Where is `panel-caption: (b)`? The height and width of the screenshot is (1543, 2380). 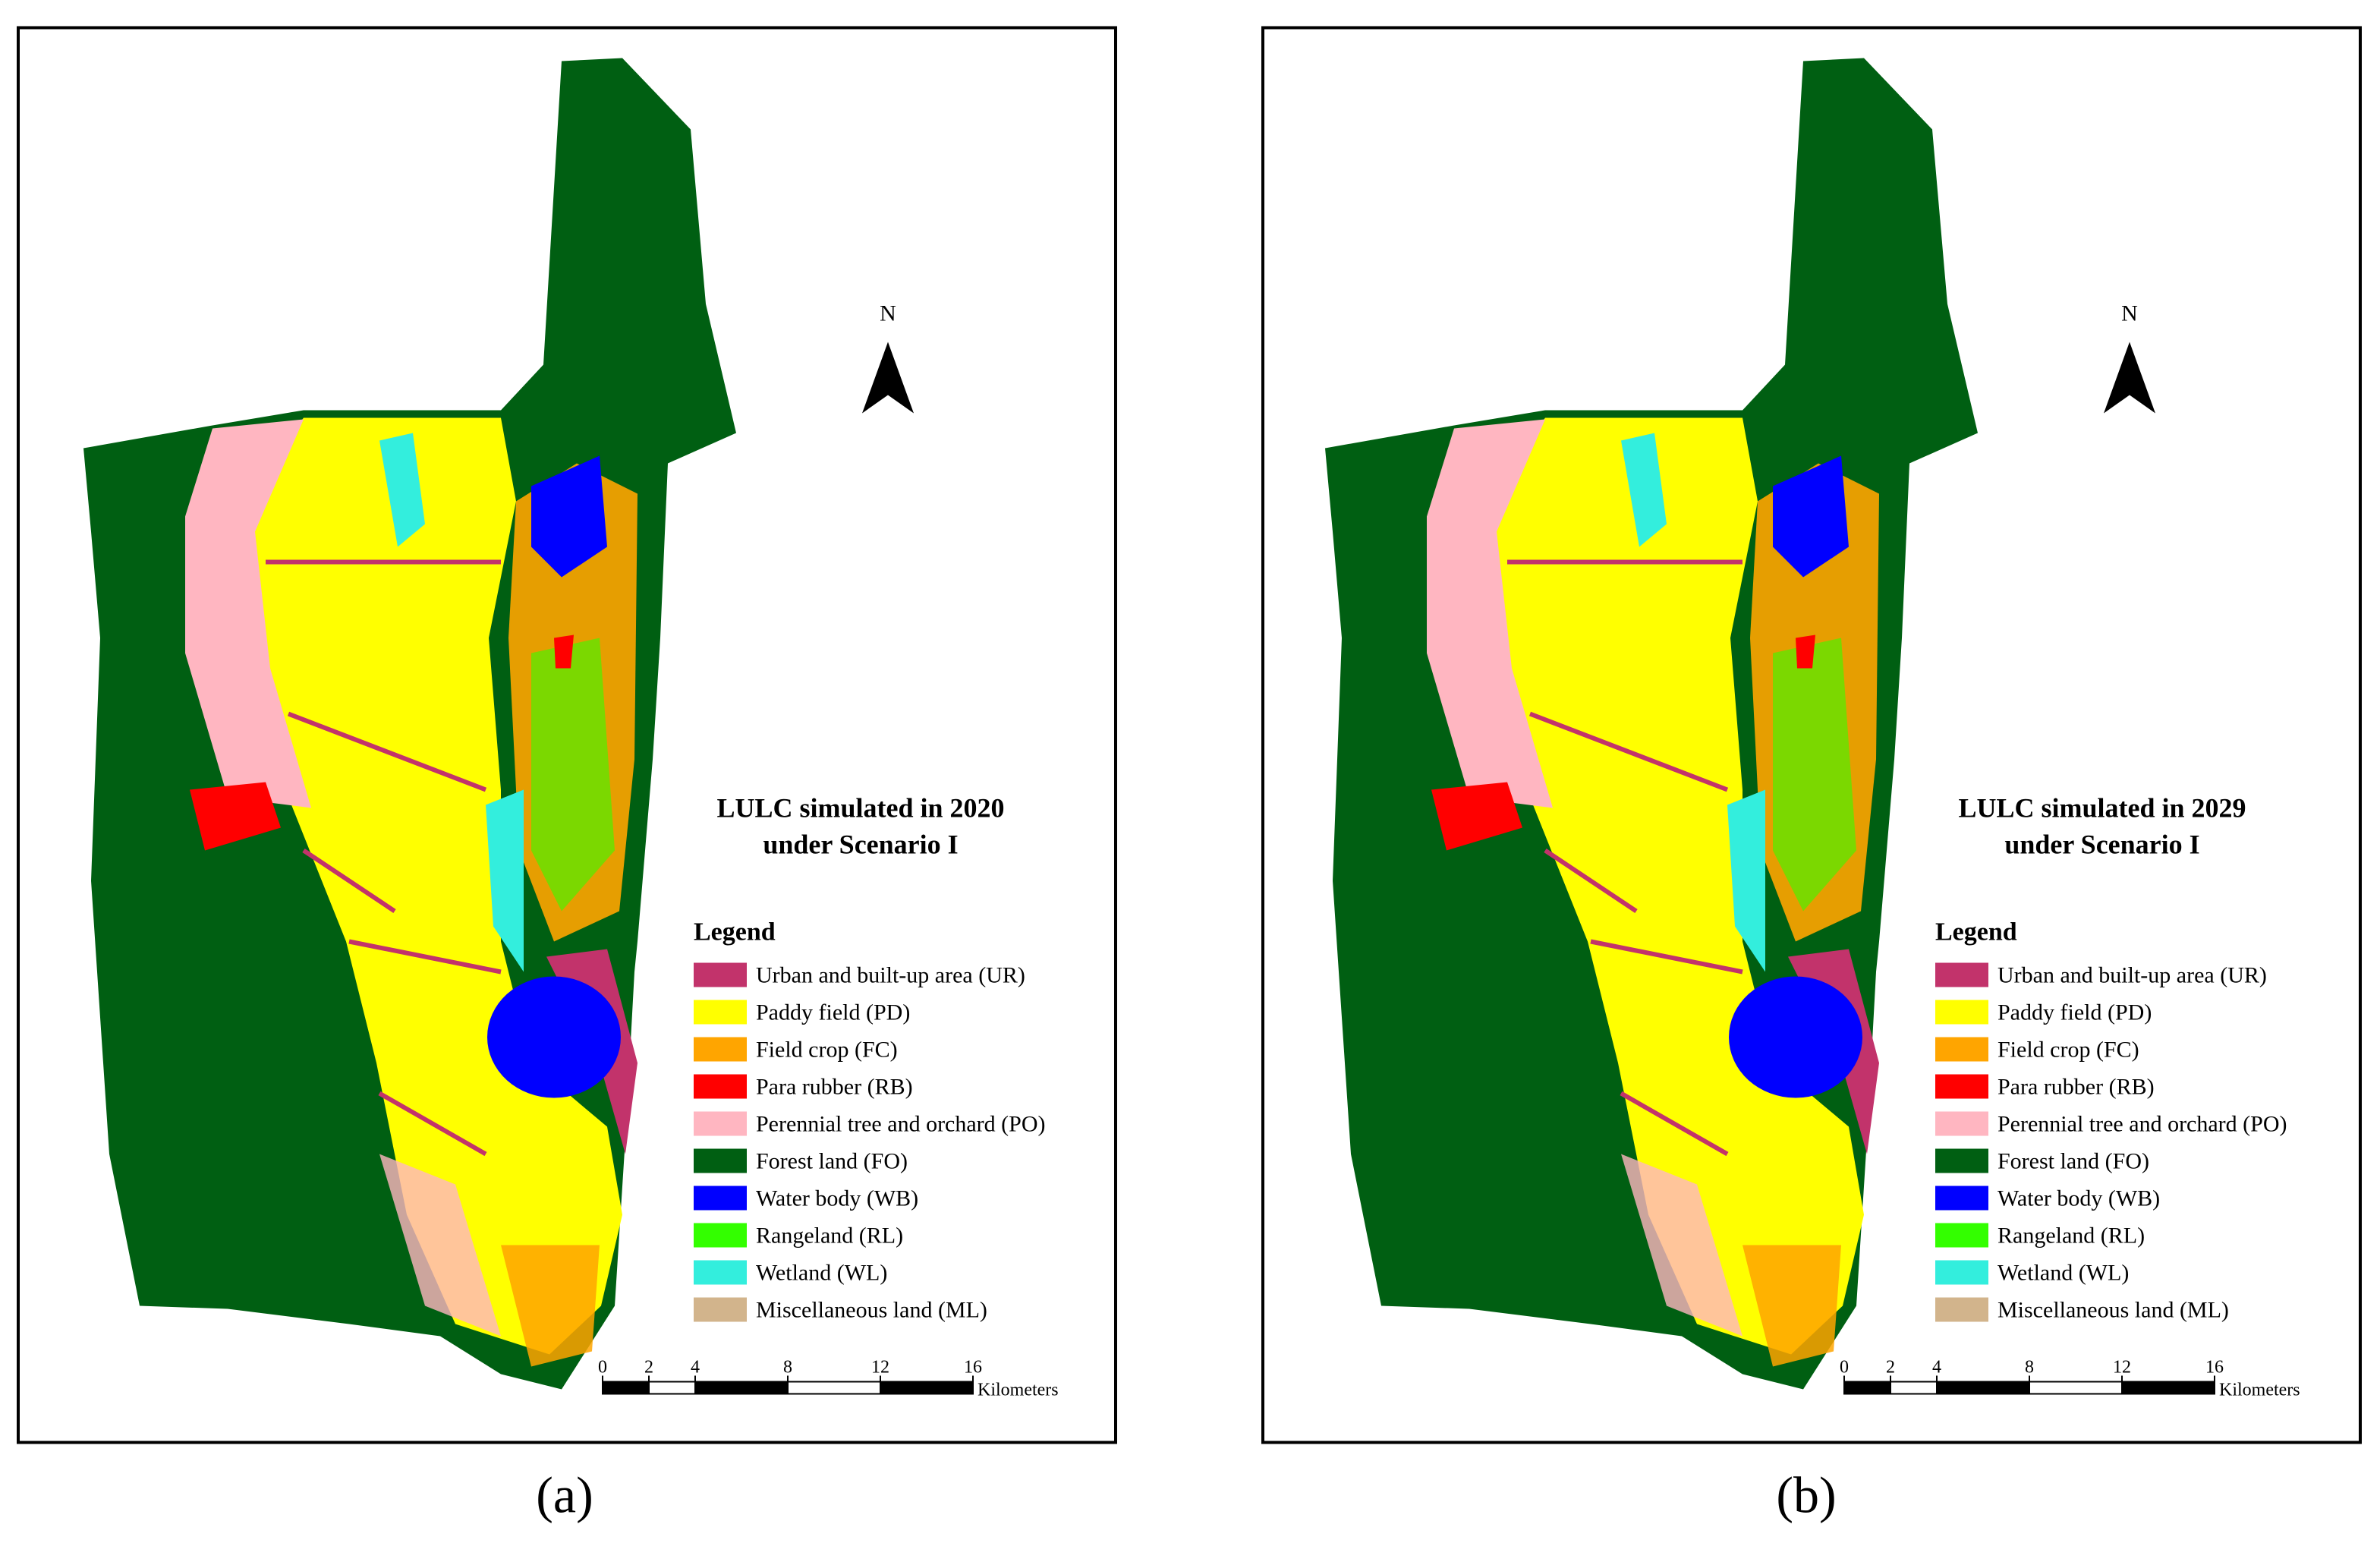 panel-caption: (b) is located at coordinates (1806, 1495).